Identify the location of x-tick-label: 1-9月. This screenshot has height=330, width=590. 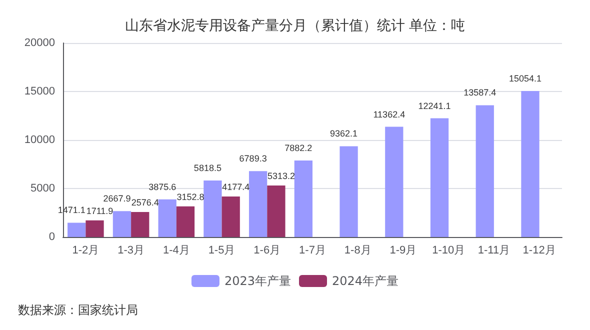
(403, 250).